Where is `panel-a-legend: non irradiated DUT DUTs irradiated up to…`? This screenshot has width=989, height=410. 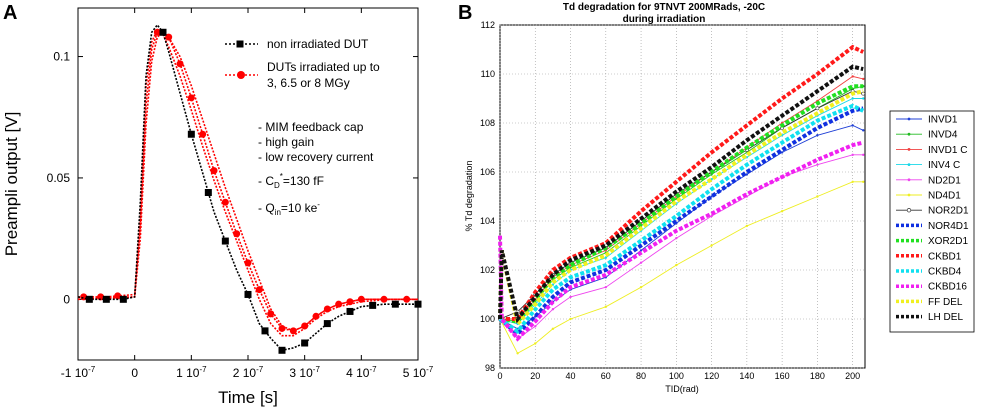 panel-a-legend: non irradiated DUT DUTs irradiated up to… is located at coordinates (302, 63).